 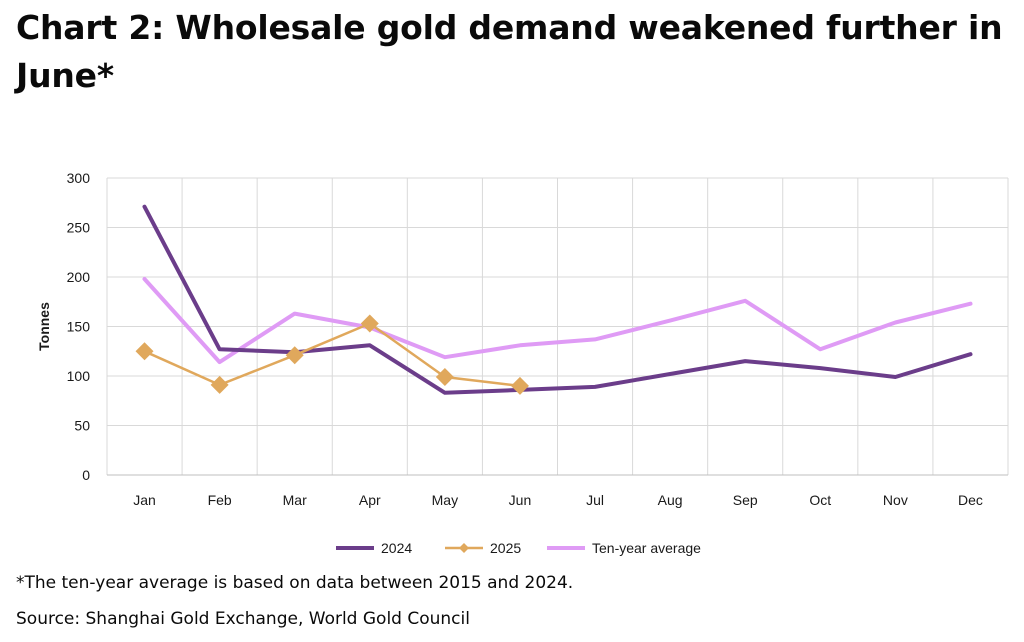 What do you see at coordinates (445, 500) in the screenshot?
I see `x-tick-label: May` at bounding box center [445, 500].